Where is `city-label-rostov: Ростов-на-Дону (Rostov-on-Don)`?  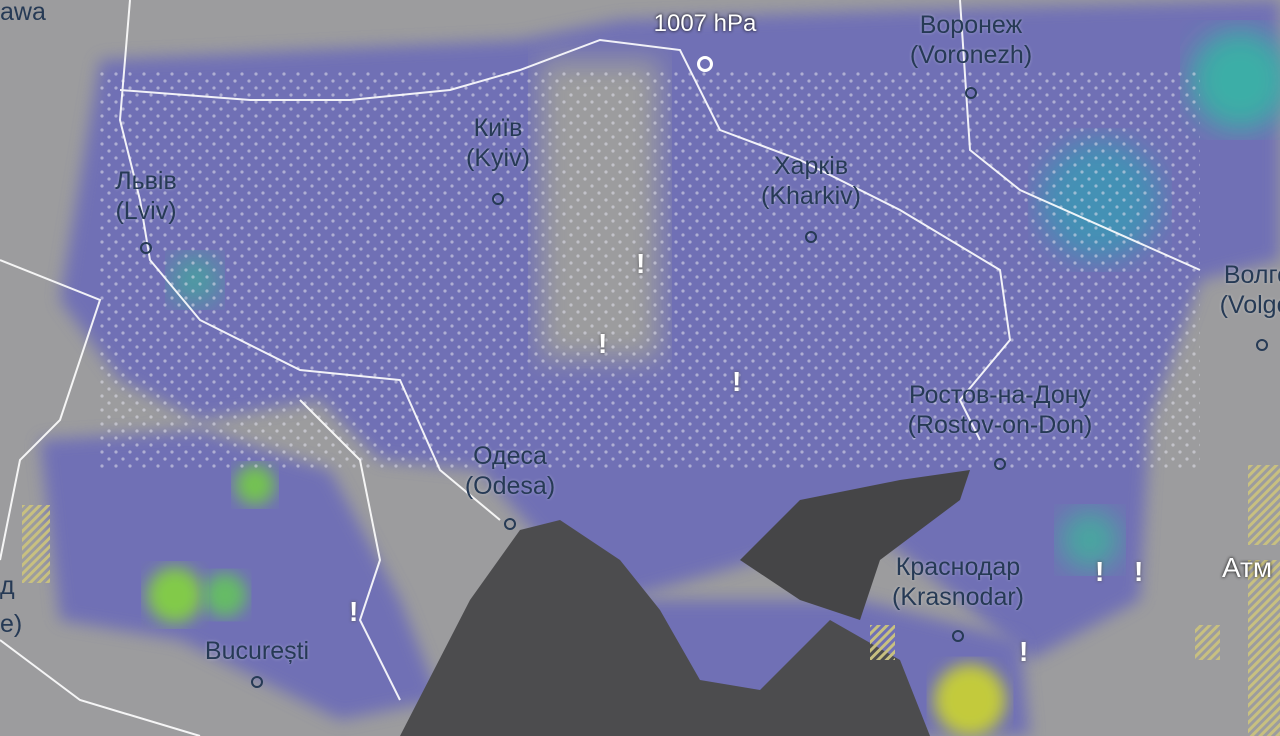 city-label-rostov: Ростов-на-Дону (Rostov-on-Don) is located at coordinates (1000, 410).